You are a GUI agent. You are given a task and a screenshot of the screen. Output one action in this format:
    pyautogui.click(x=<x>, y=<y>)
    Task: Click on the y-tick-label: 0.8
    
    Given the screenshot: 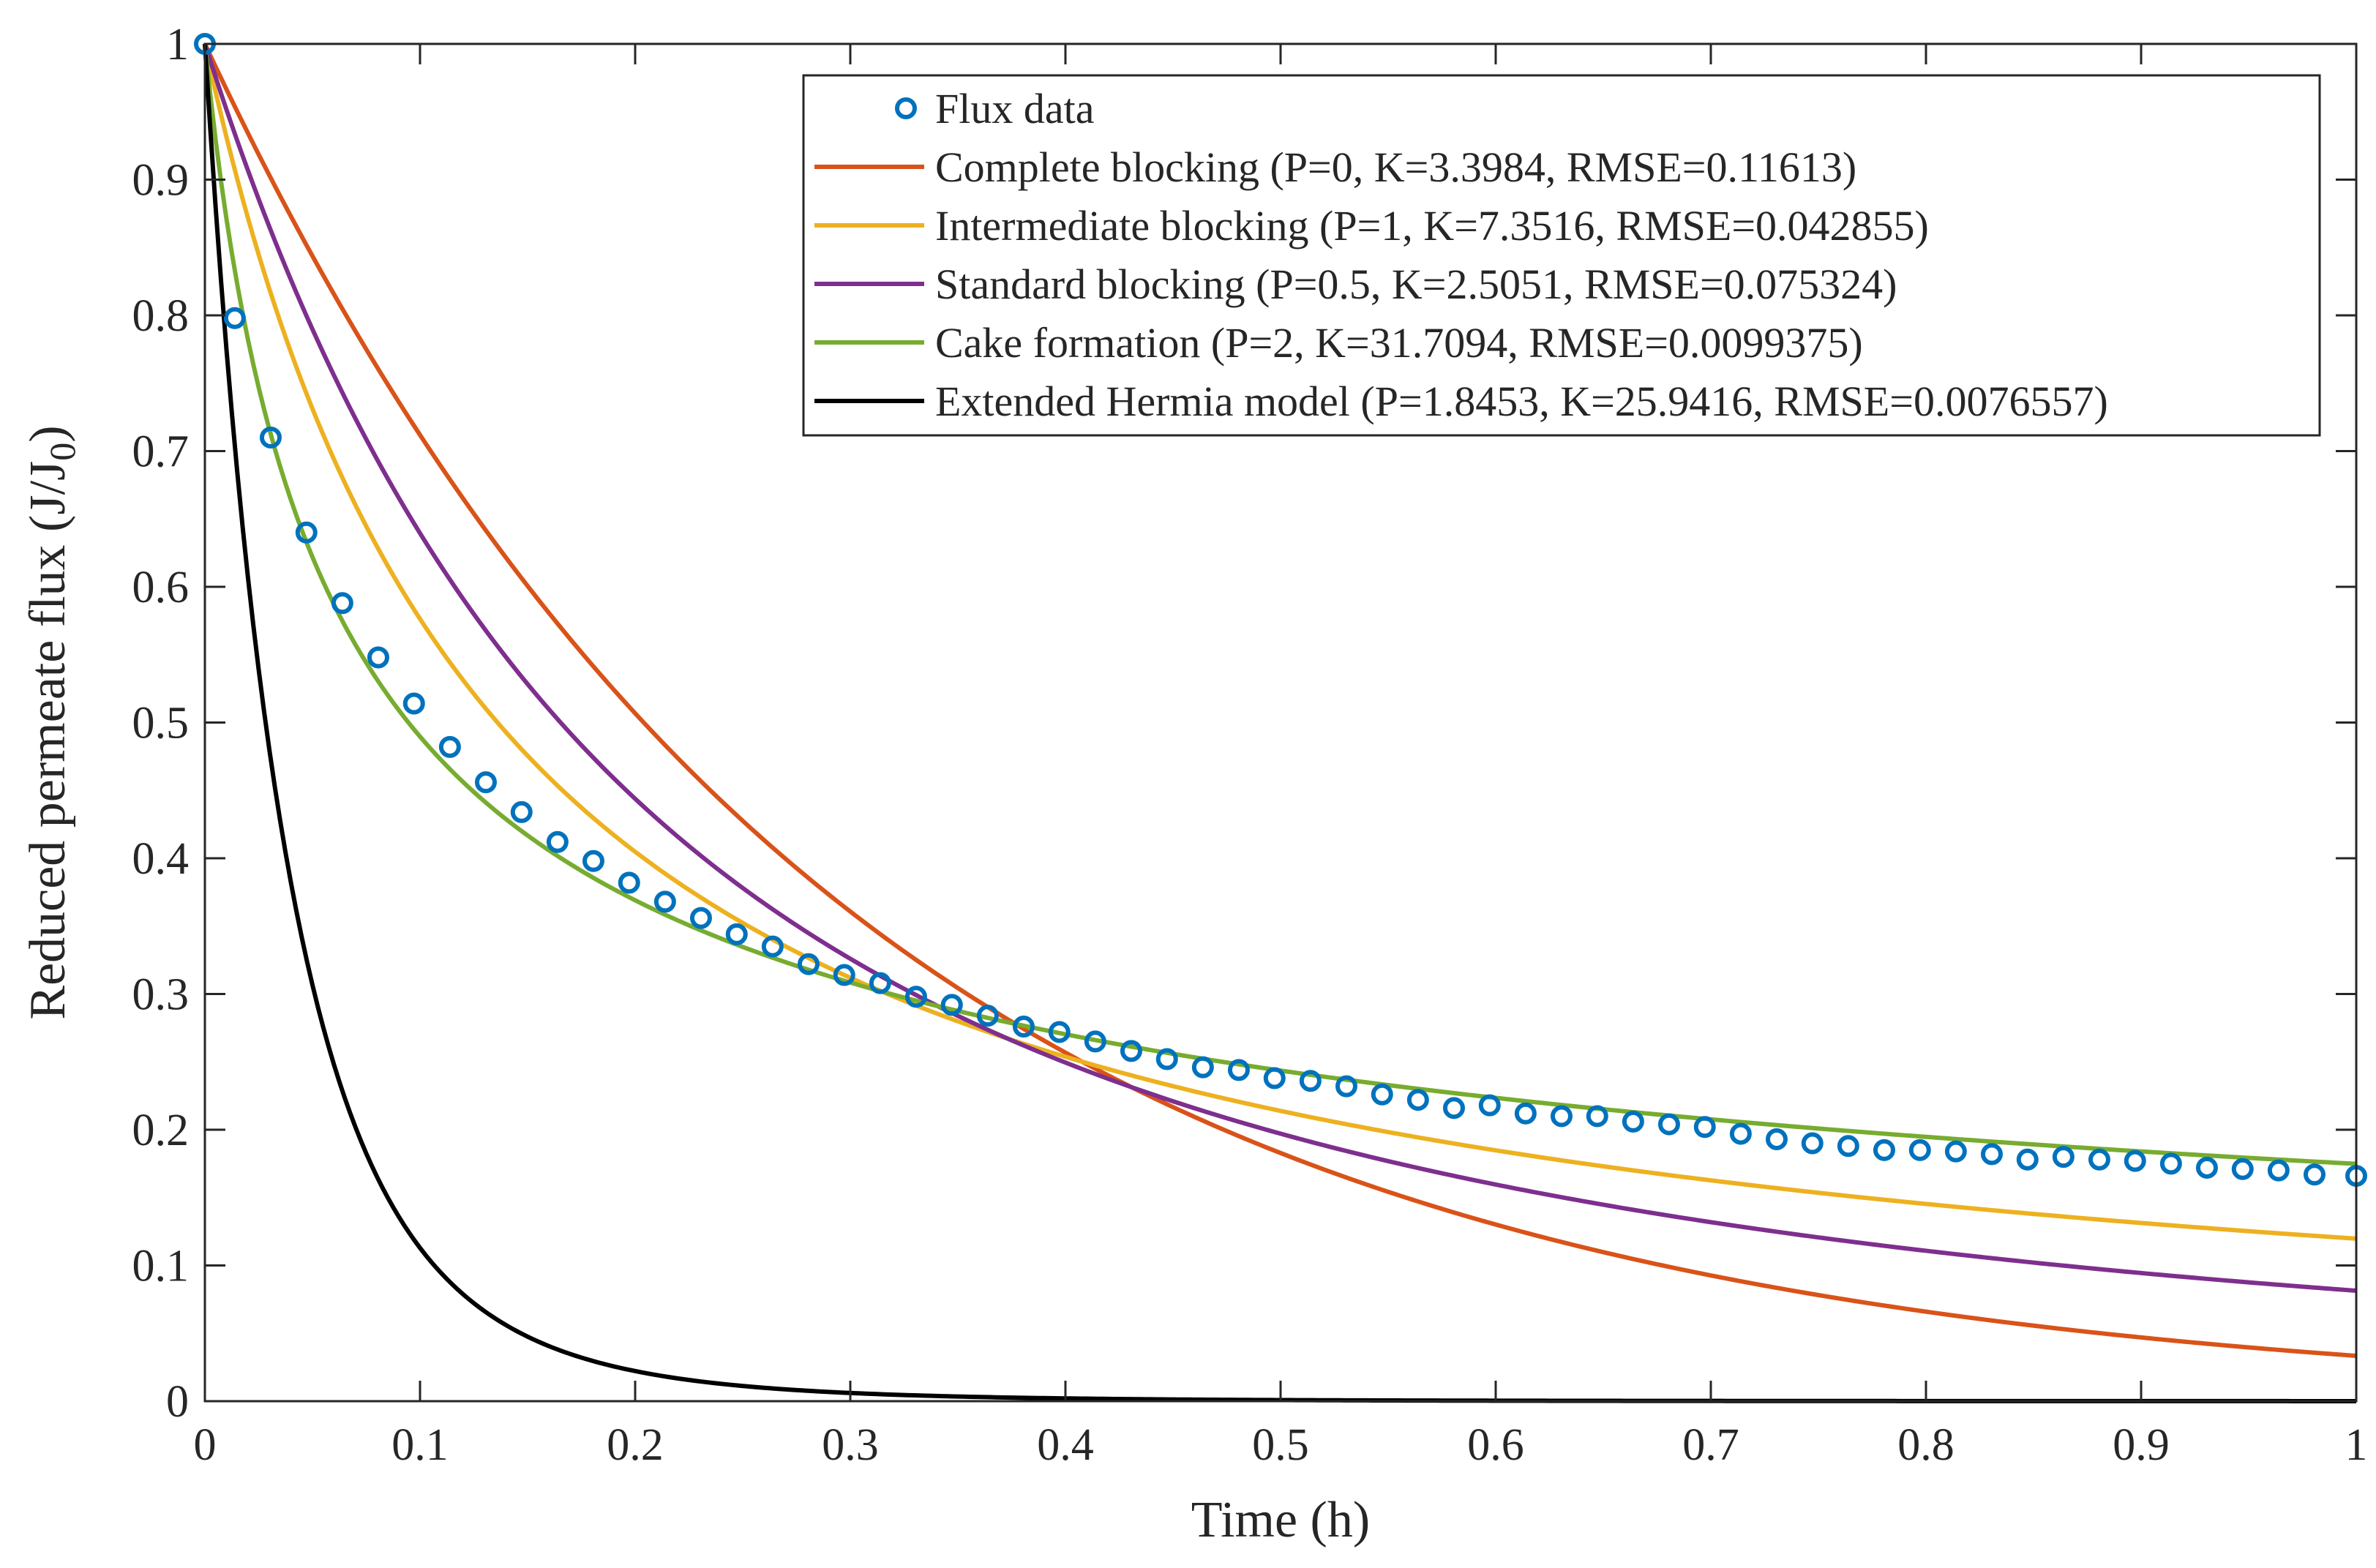 What is the action you would take?
    pyautogui.click(x=161, y=316)
    